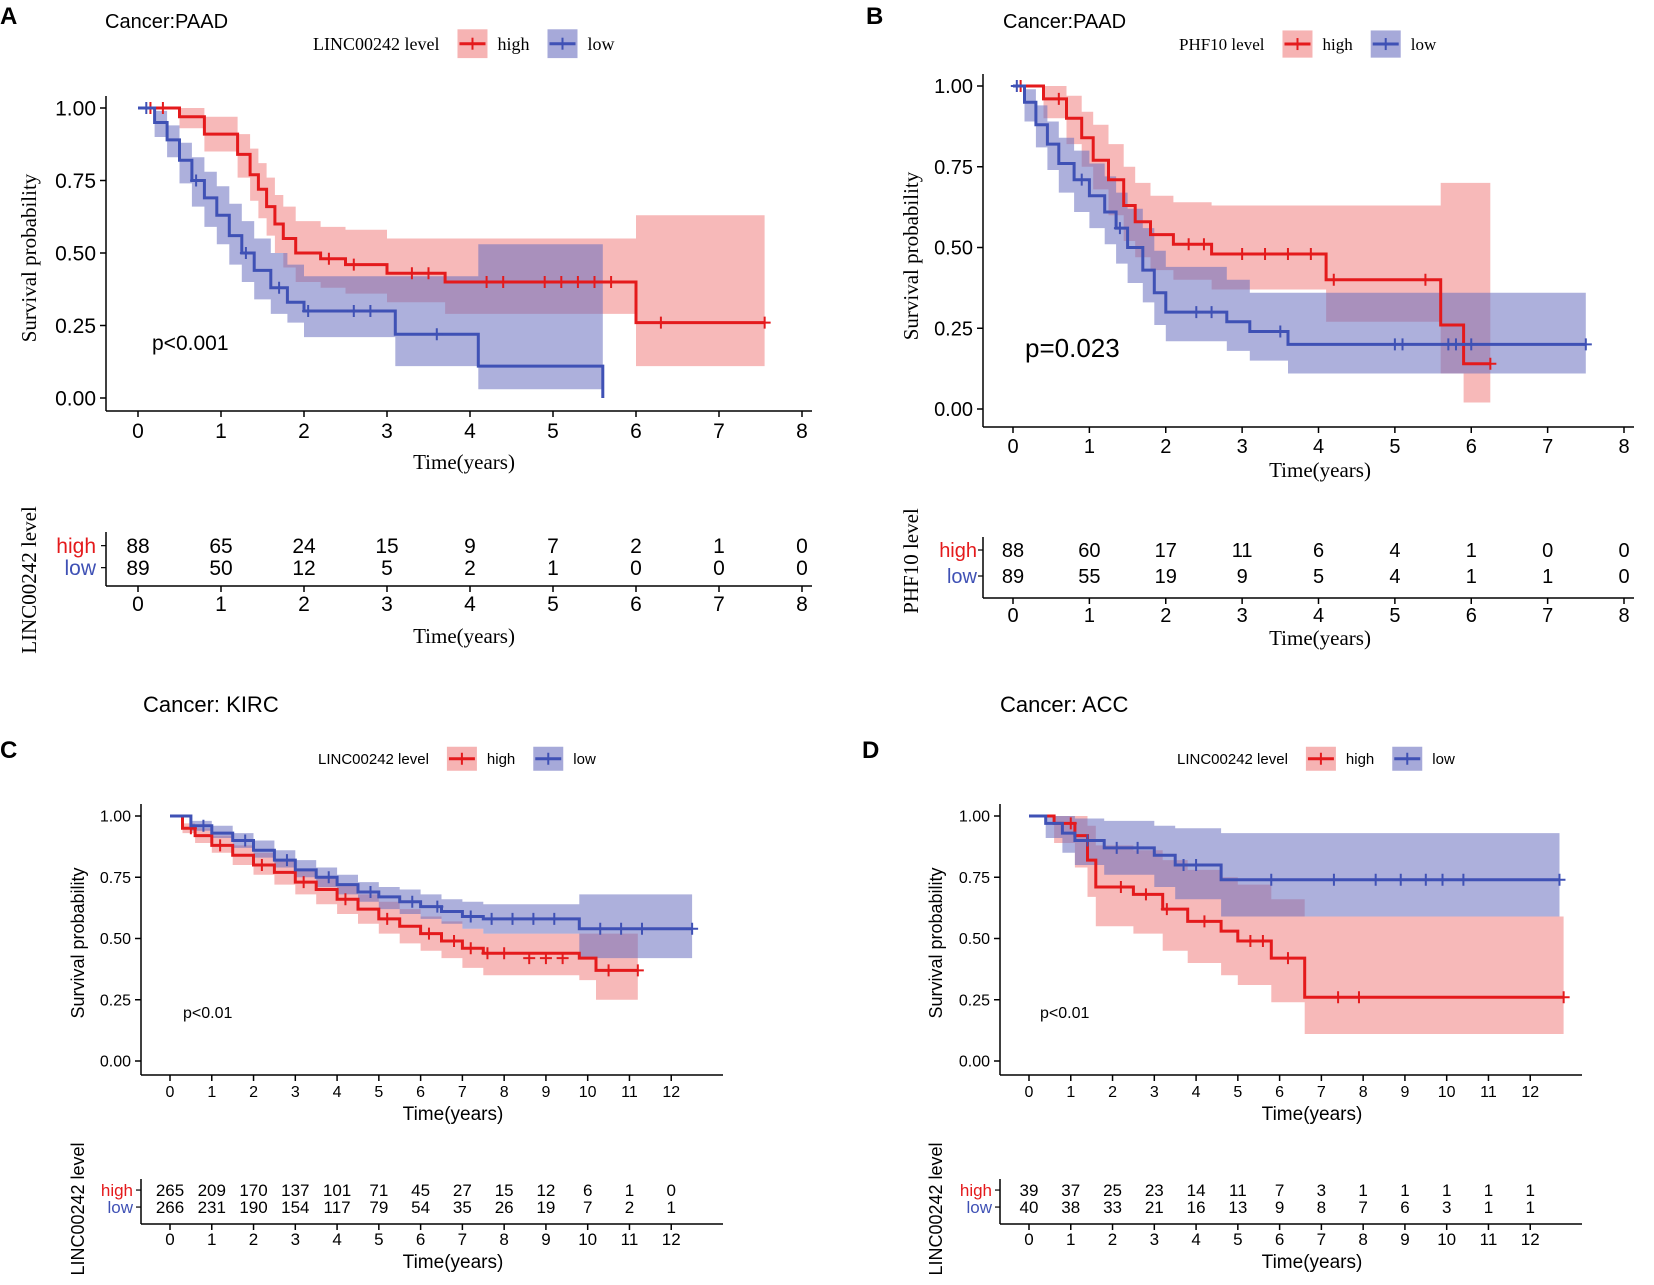 Image resolution: width=1654 pixels, height=1285 pixels. Describe the element at coordinates (1252, 244) in the screenshot. I see `ci-band-high` at that location.